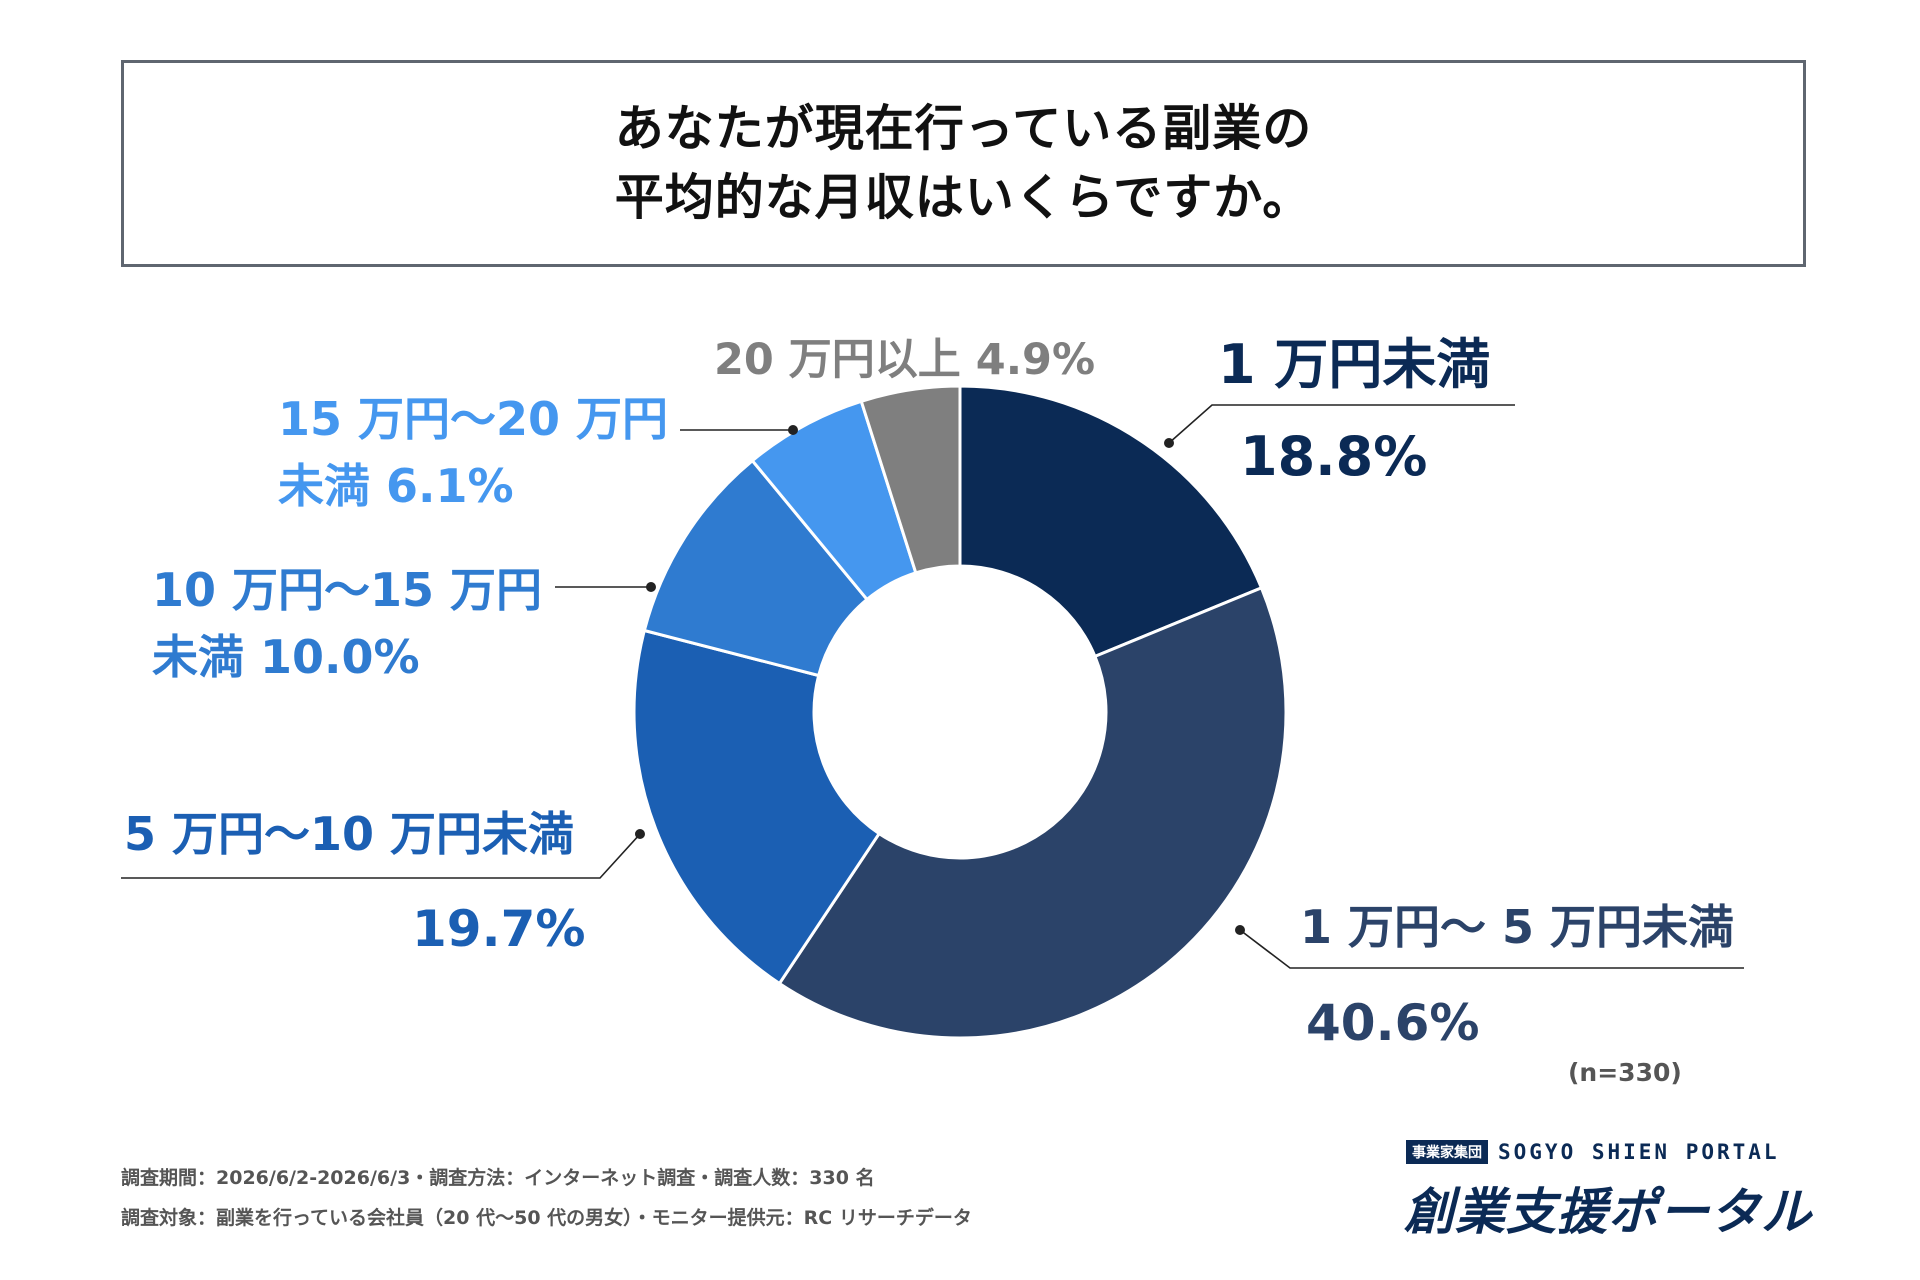  Describe the element at coordinates (1169, 443) in the screenshot. I see `leader-under-10k-dot` at that location.